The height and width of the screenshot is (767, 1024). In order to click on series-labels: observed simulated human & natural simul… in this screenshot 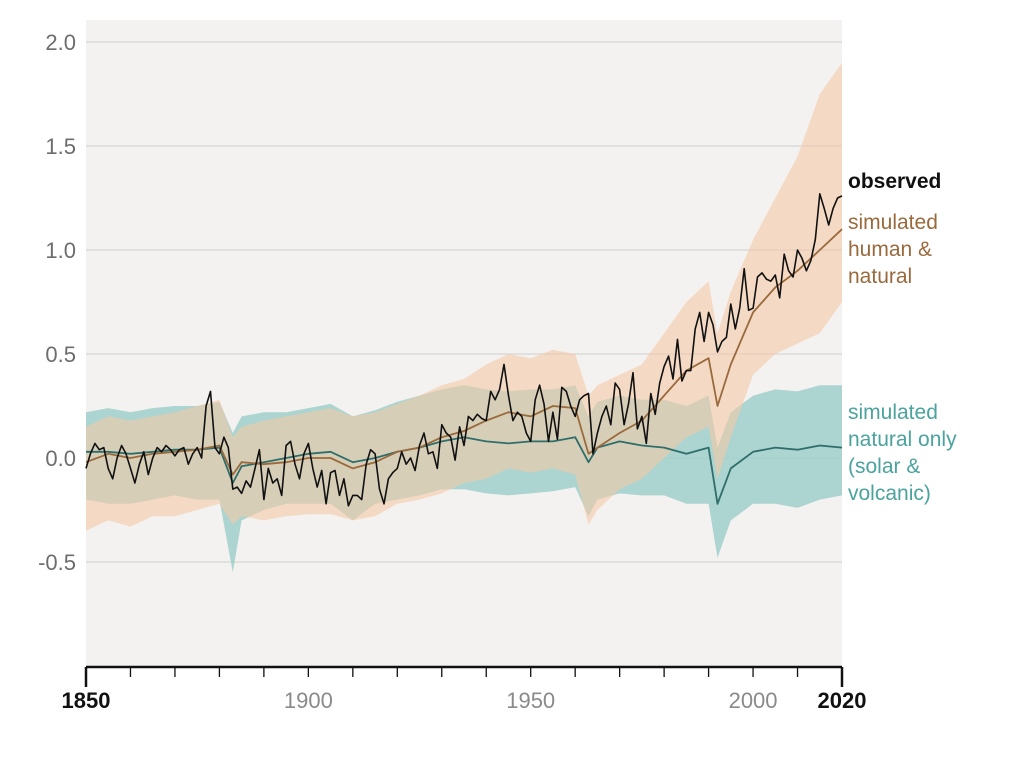, I will do `click(902, 337)`.